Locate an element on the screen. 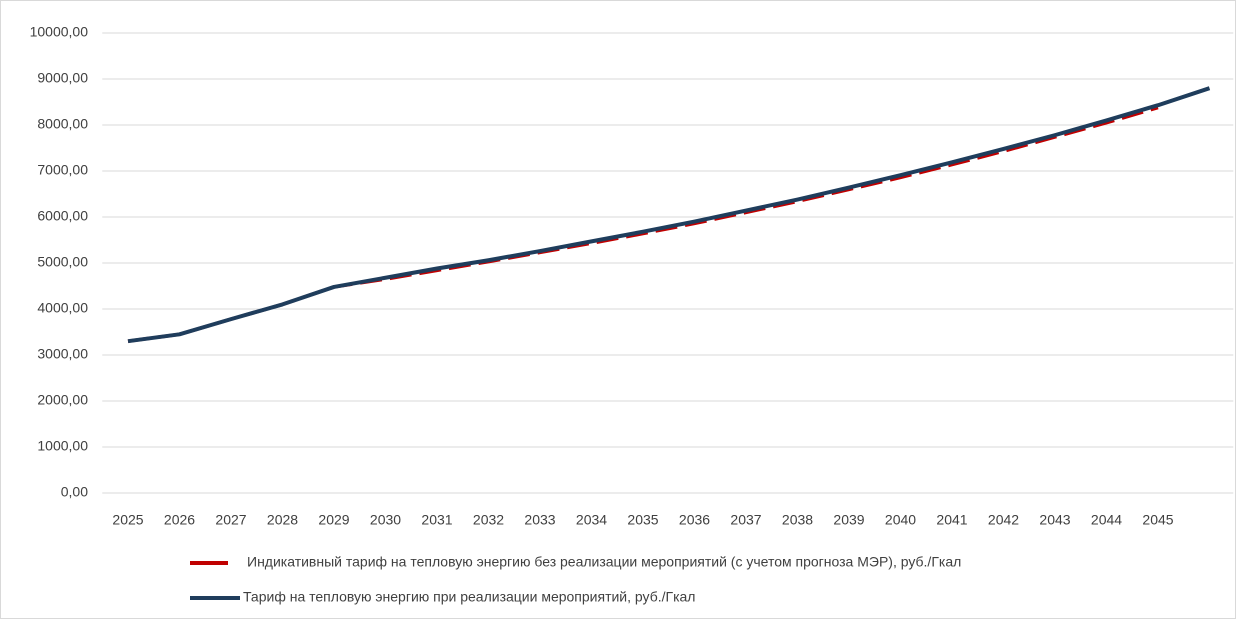 The height and width of the screenshot is (619, 1241). x-tick-label: 2035 is located at coordinates (642, 520).